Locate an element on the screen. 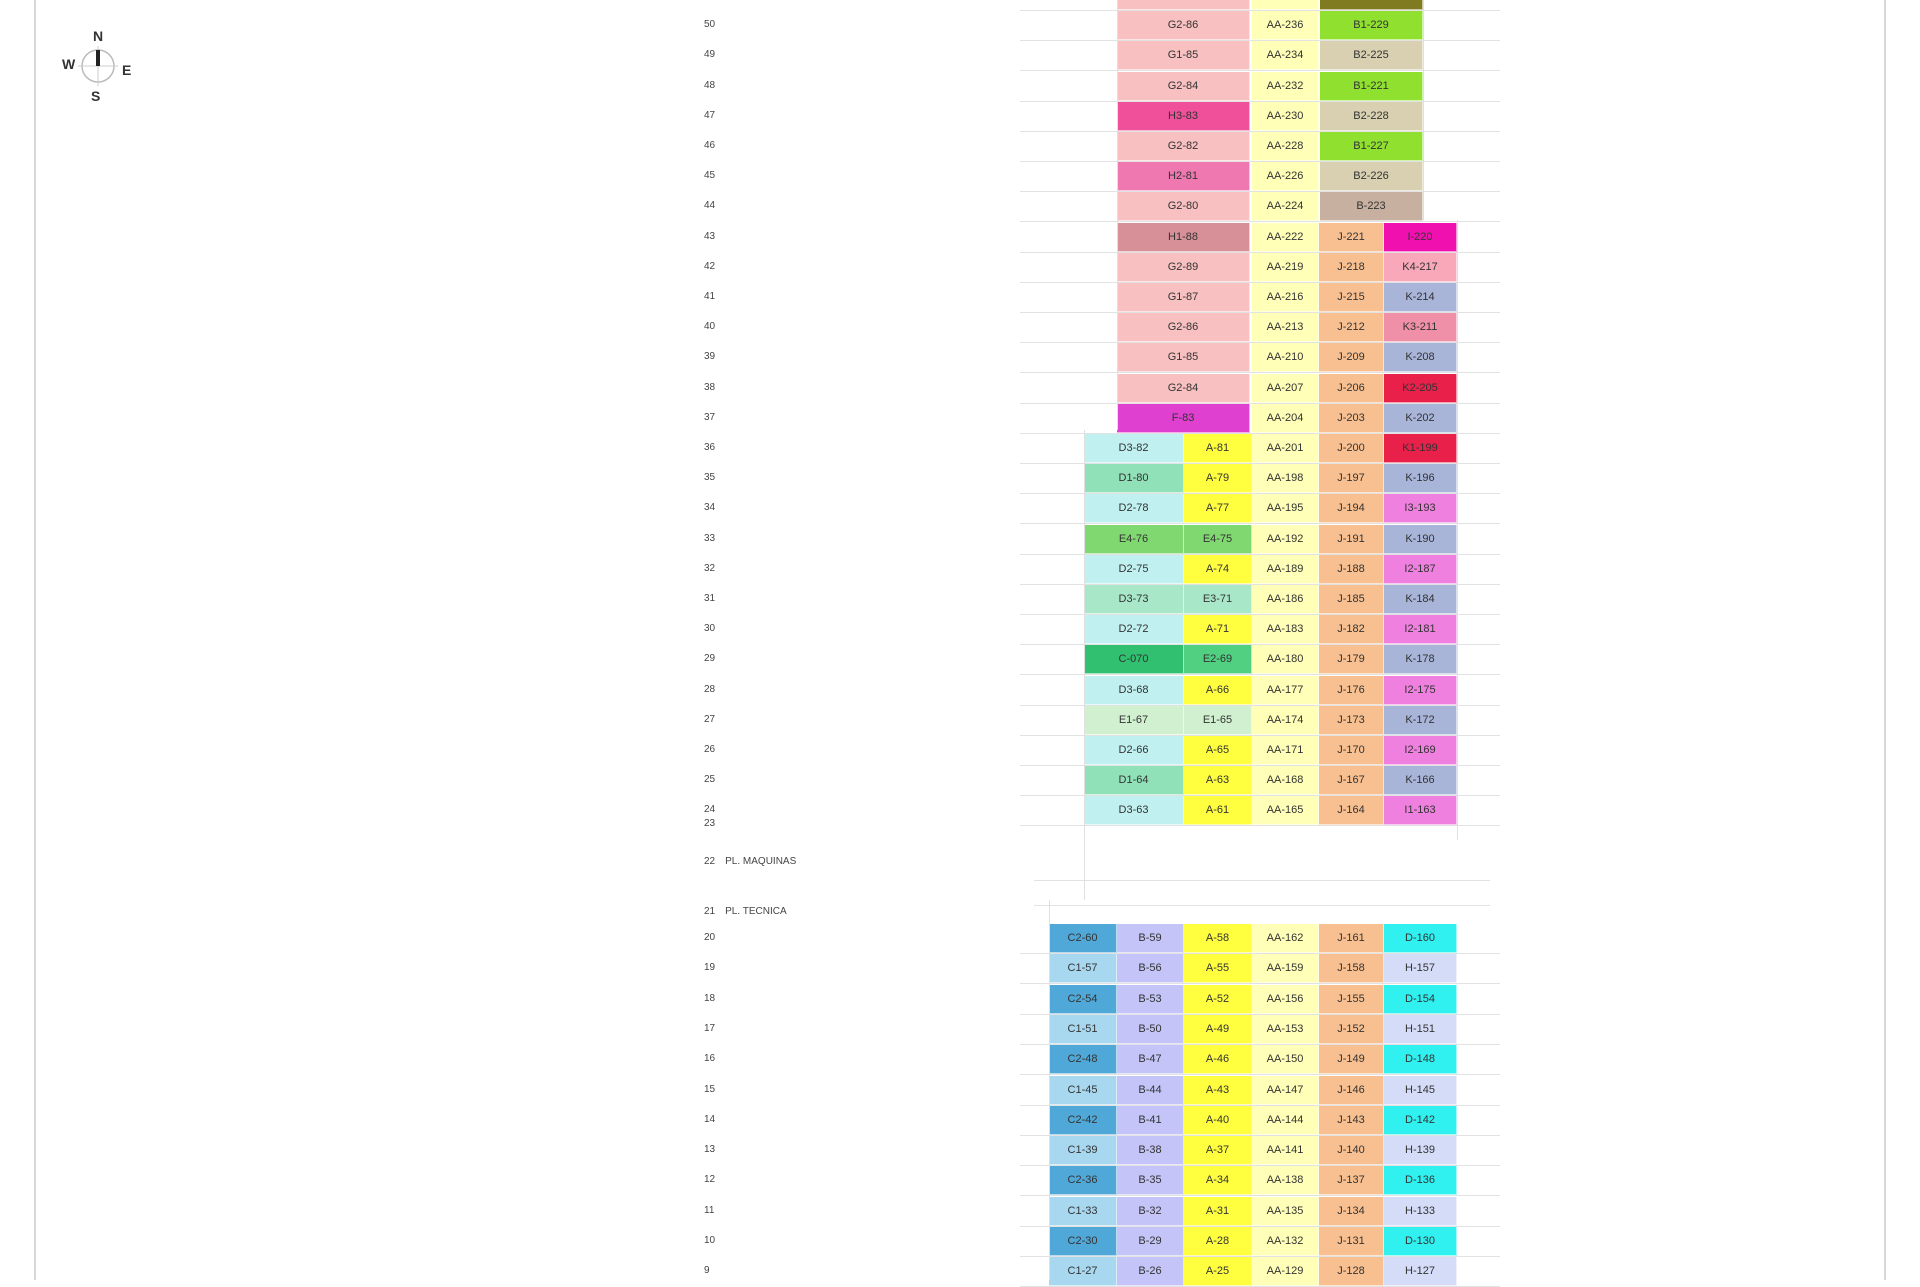  unit-cell: B1-229 is located at coordinates (1371, 26).